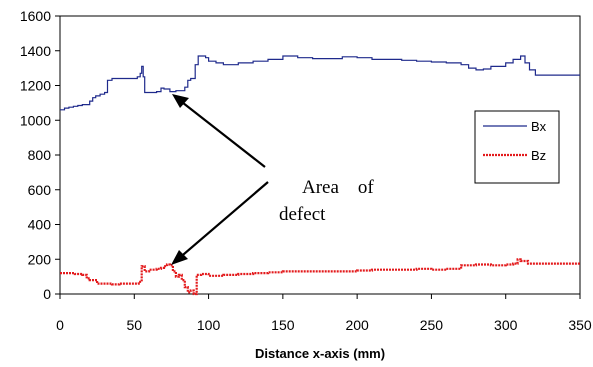 The height and width of the screenshot is (367, 593). I want to click on y-axis: 0 200 400 600 800 1000 1200 1400 1600, so click(40, 155).